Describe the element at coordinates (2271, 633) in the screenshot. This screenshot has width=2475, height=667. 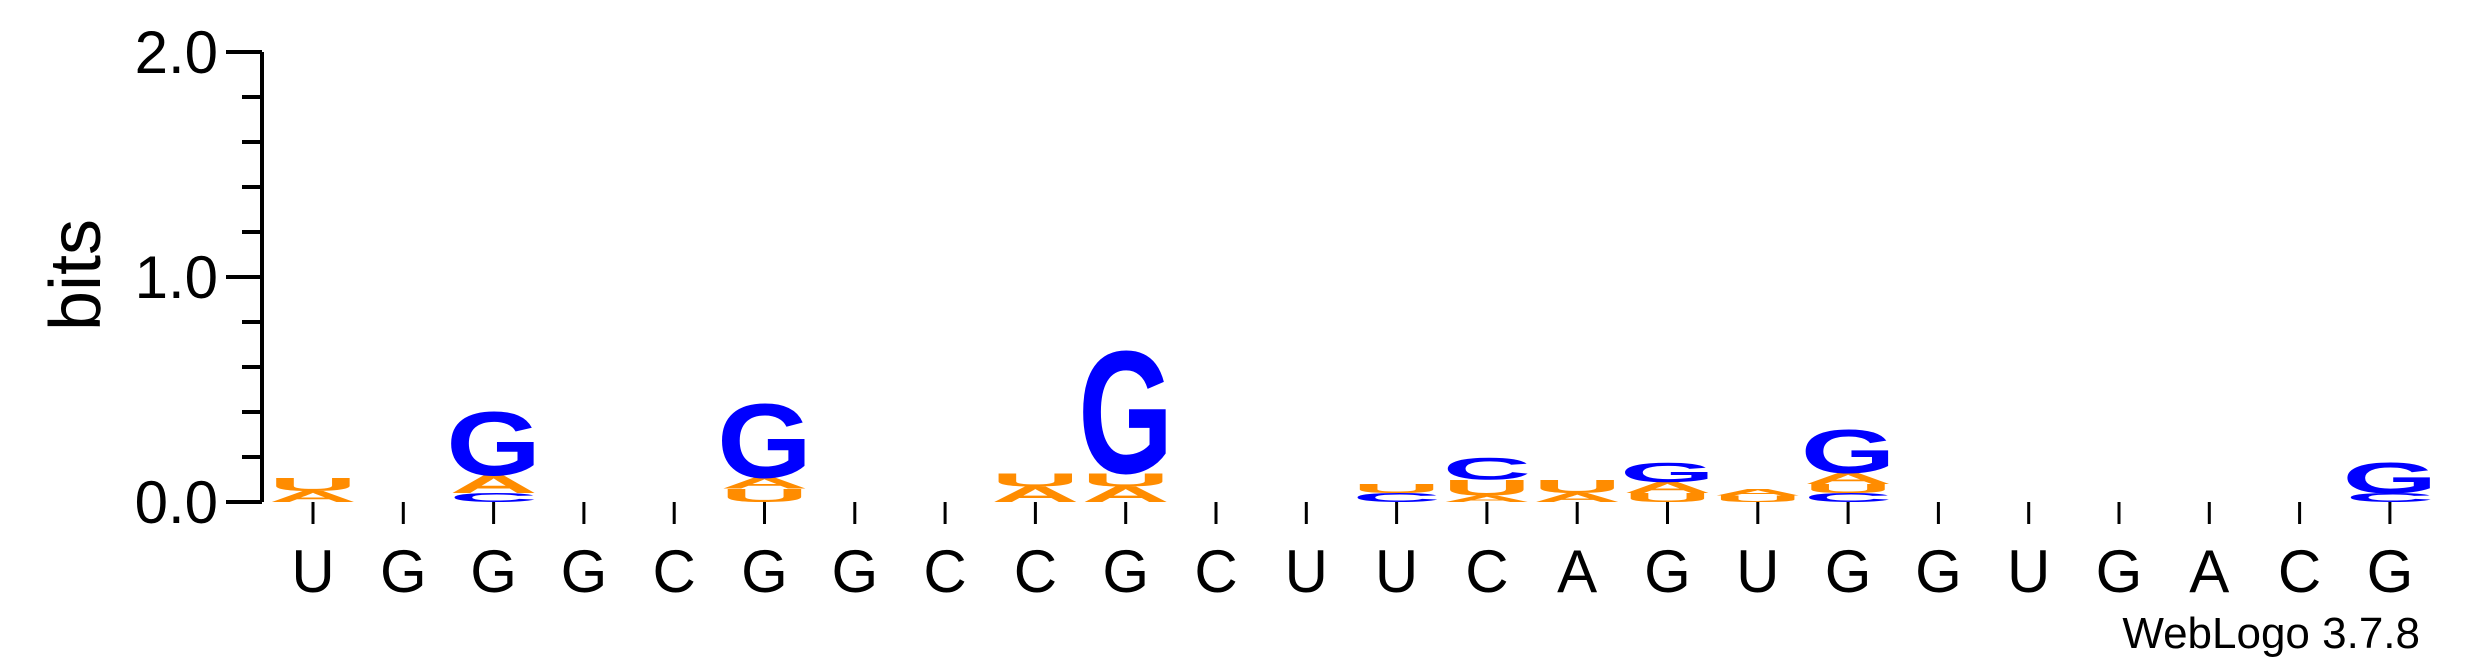
I see `weblogo-credit: WebLogo 3.7.8` at that location.